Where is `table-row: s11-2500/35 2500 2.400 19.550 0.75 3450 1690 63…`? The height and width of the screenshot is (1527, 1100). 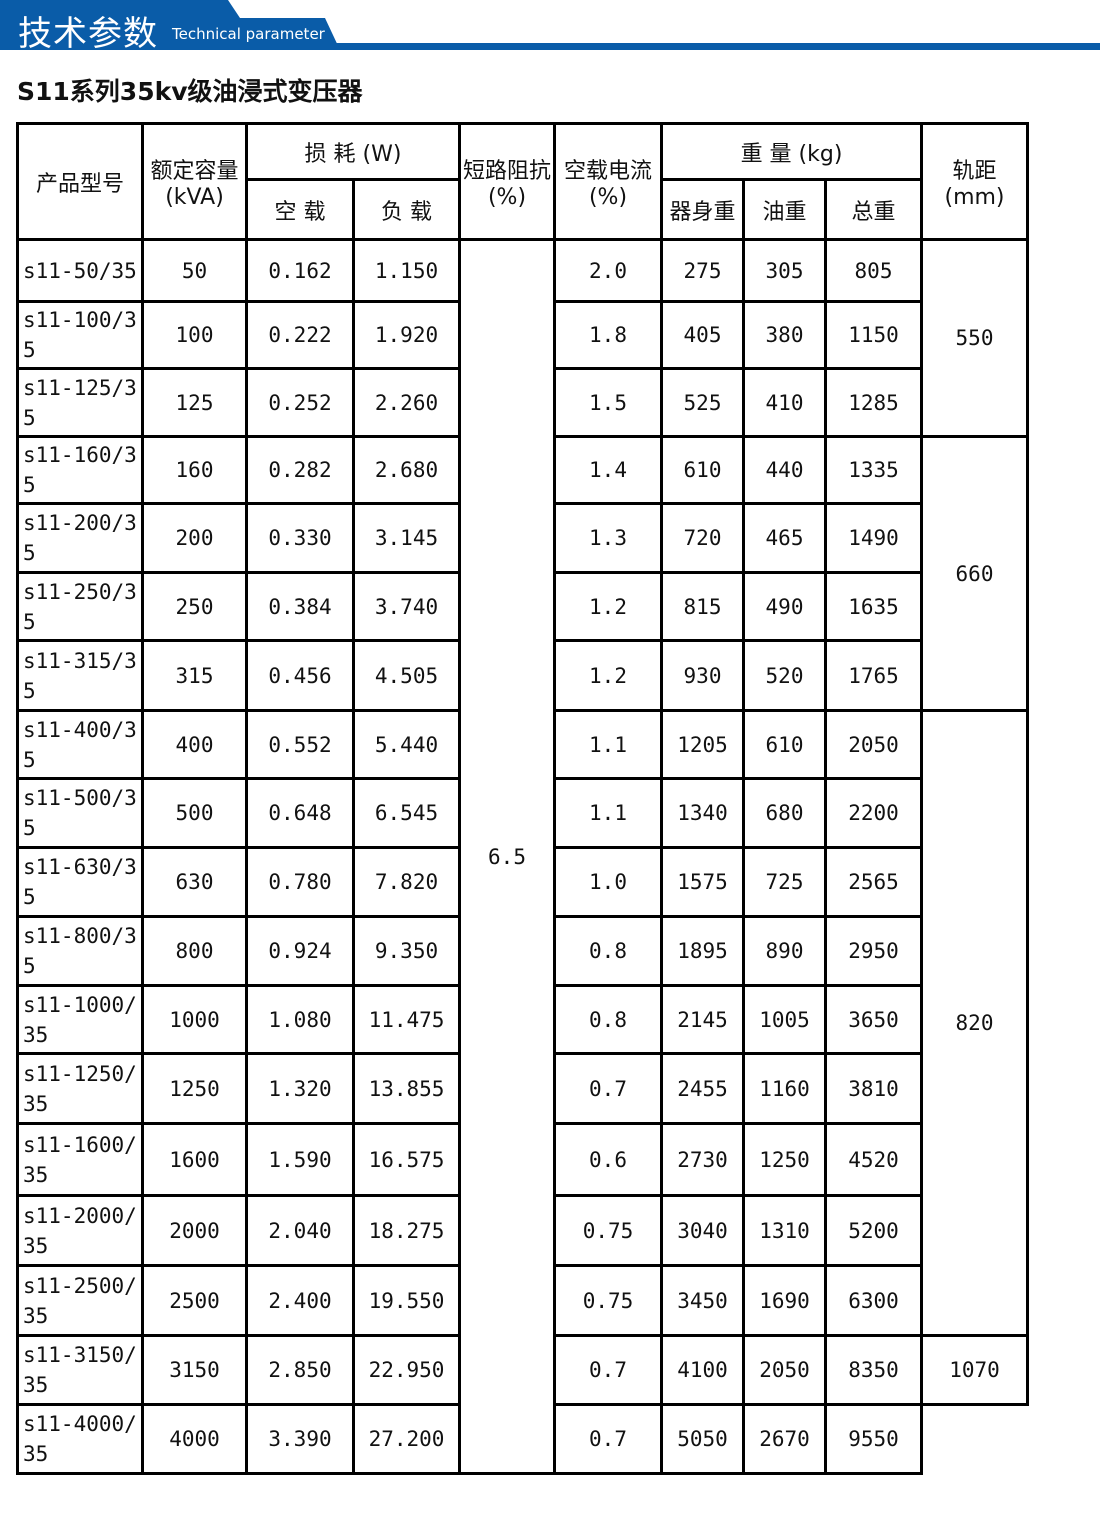
table-row: s11-2500/35 2500 2.400 19.550 0.75 3450 1690 63… is located at coordinates (522, 1300).